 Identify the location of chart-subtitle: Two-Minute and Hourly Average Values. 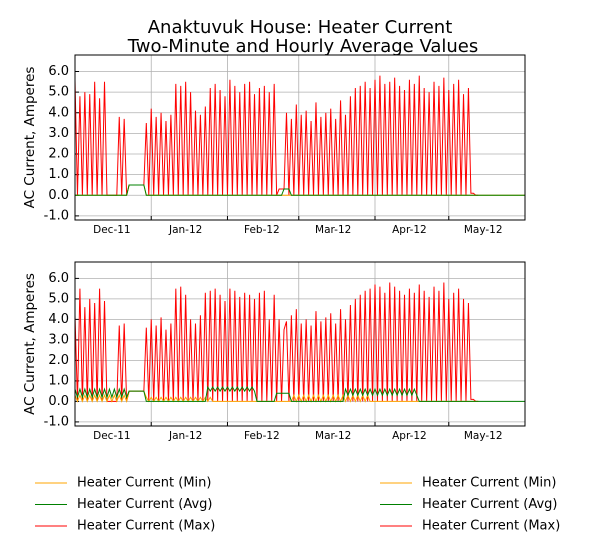
(303, 46).